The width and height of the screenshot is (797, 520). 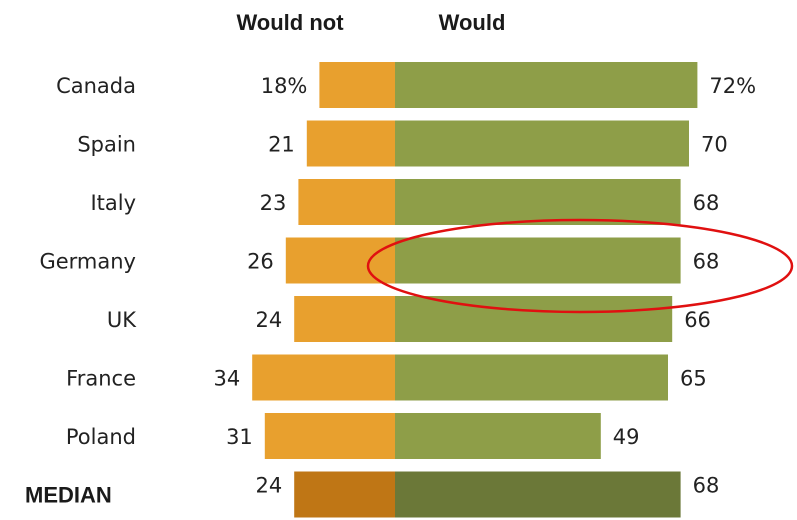 What do you see at coordinates (542, 143) in the screenshot?
I see `bar-would-spain` at bounding box center [542, 143].